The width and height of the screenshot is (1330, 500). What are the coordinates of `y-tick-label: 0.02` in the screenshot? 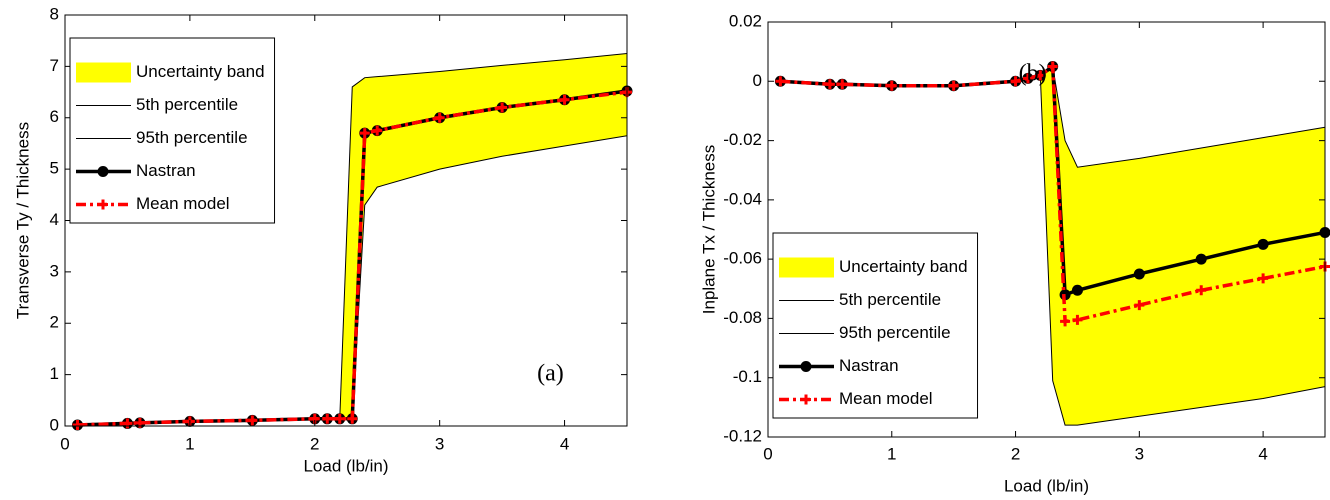 It's located at (745, 20).